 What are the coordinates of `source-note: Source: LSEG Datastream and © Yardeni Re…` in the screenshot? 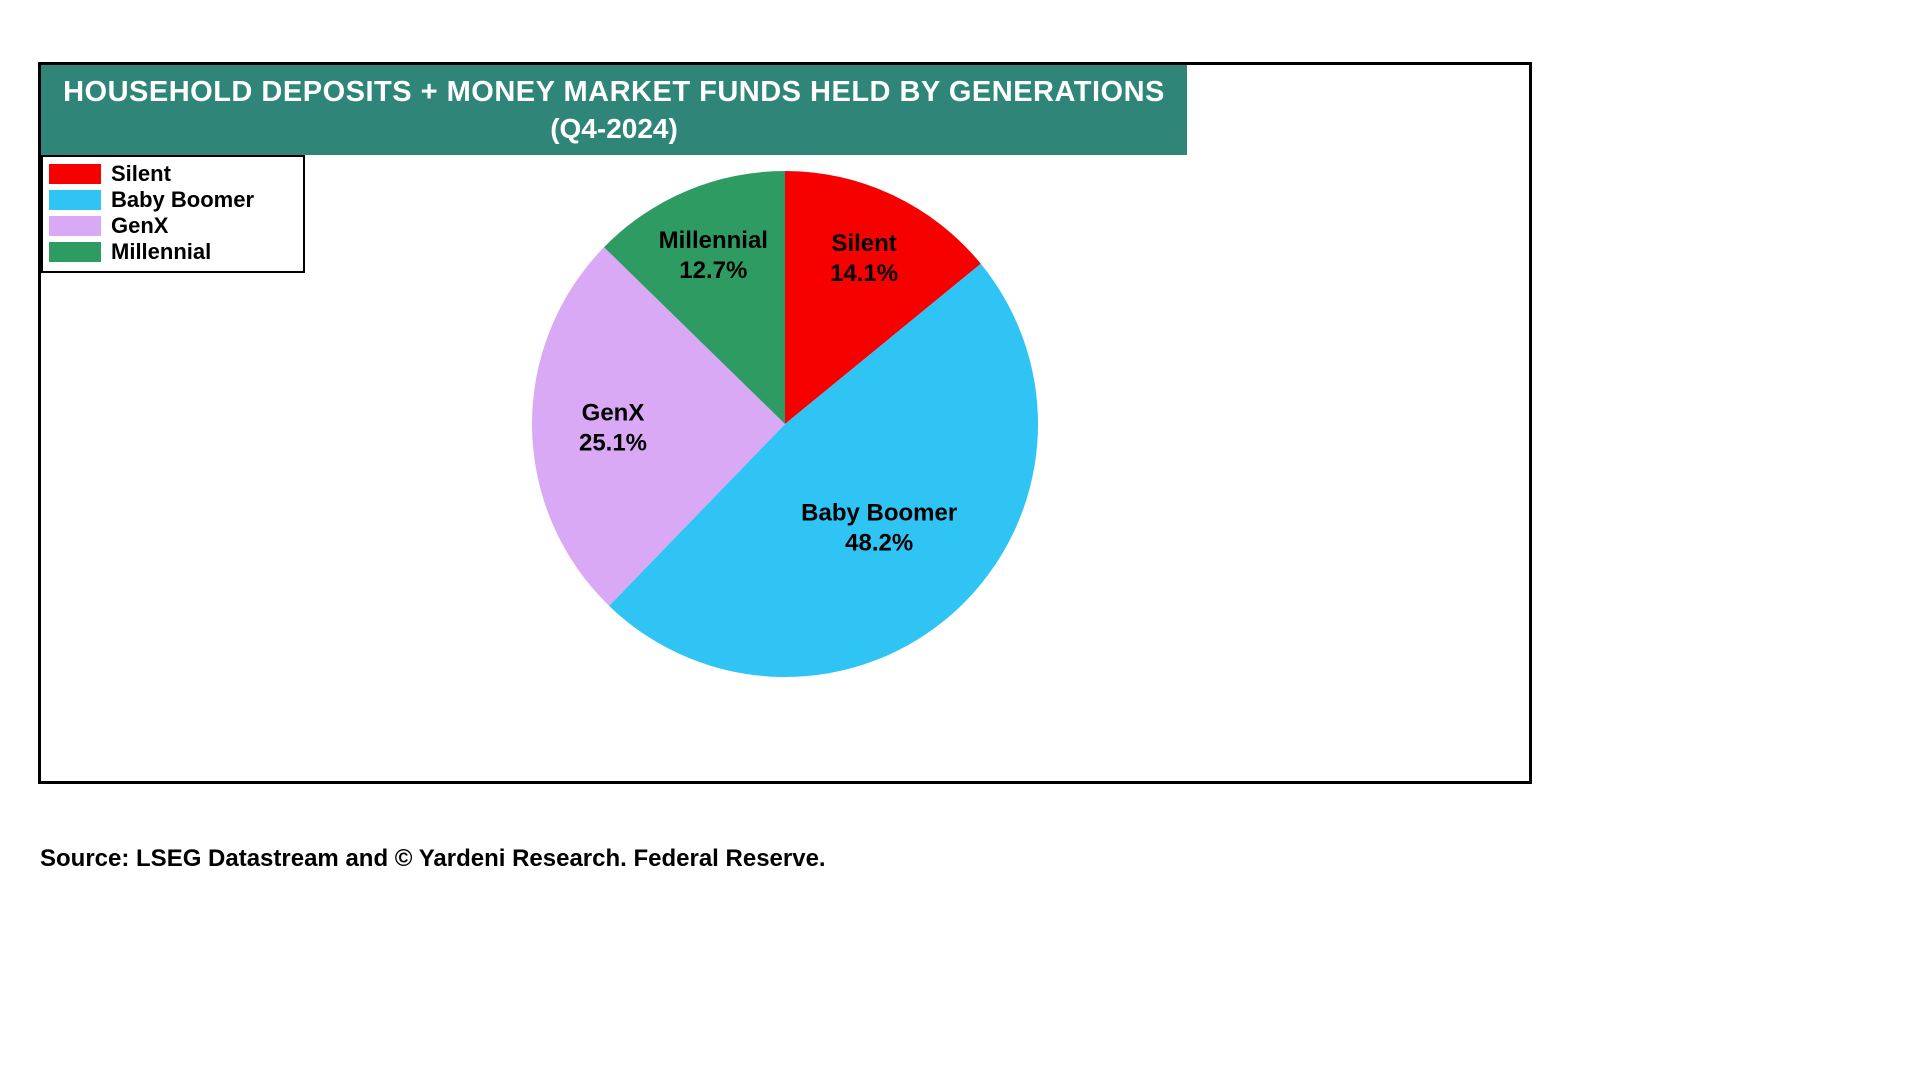 It's located at (433, 858).